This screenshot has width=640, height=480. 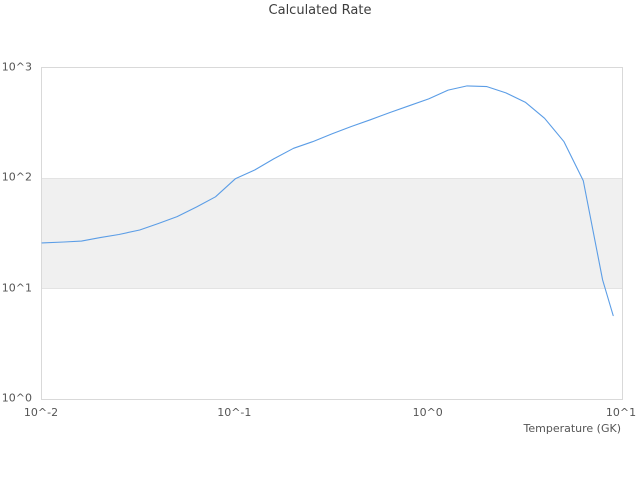 What do you see at coordinates (572, 428) in the screenshot?
I see `x-axis-label: Temperature (GK)` at bounding box center [572, 428].